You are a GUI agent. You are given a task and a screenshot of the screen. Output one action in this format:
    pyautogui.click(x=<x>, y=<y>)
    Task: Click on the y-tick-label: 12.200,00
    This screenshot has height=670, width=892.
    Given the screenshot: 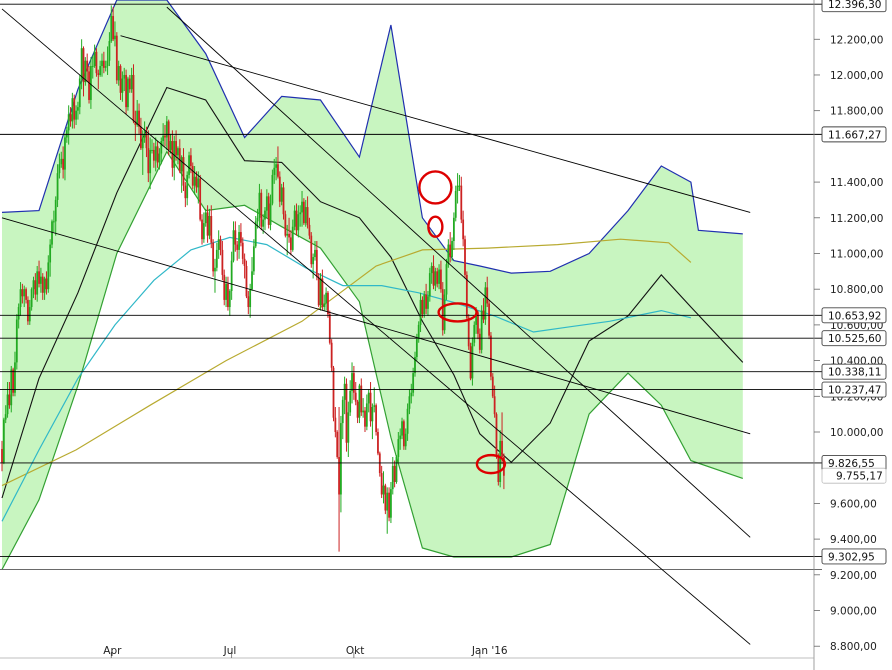 What is the action you would take?
    pyautogui.click(x=856, y=40)
    